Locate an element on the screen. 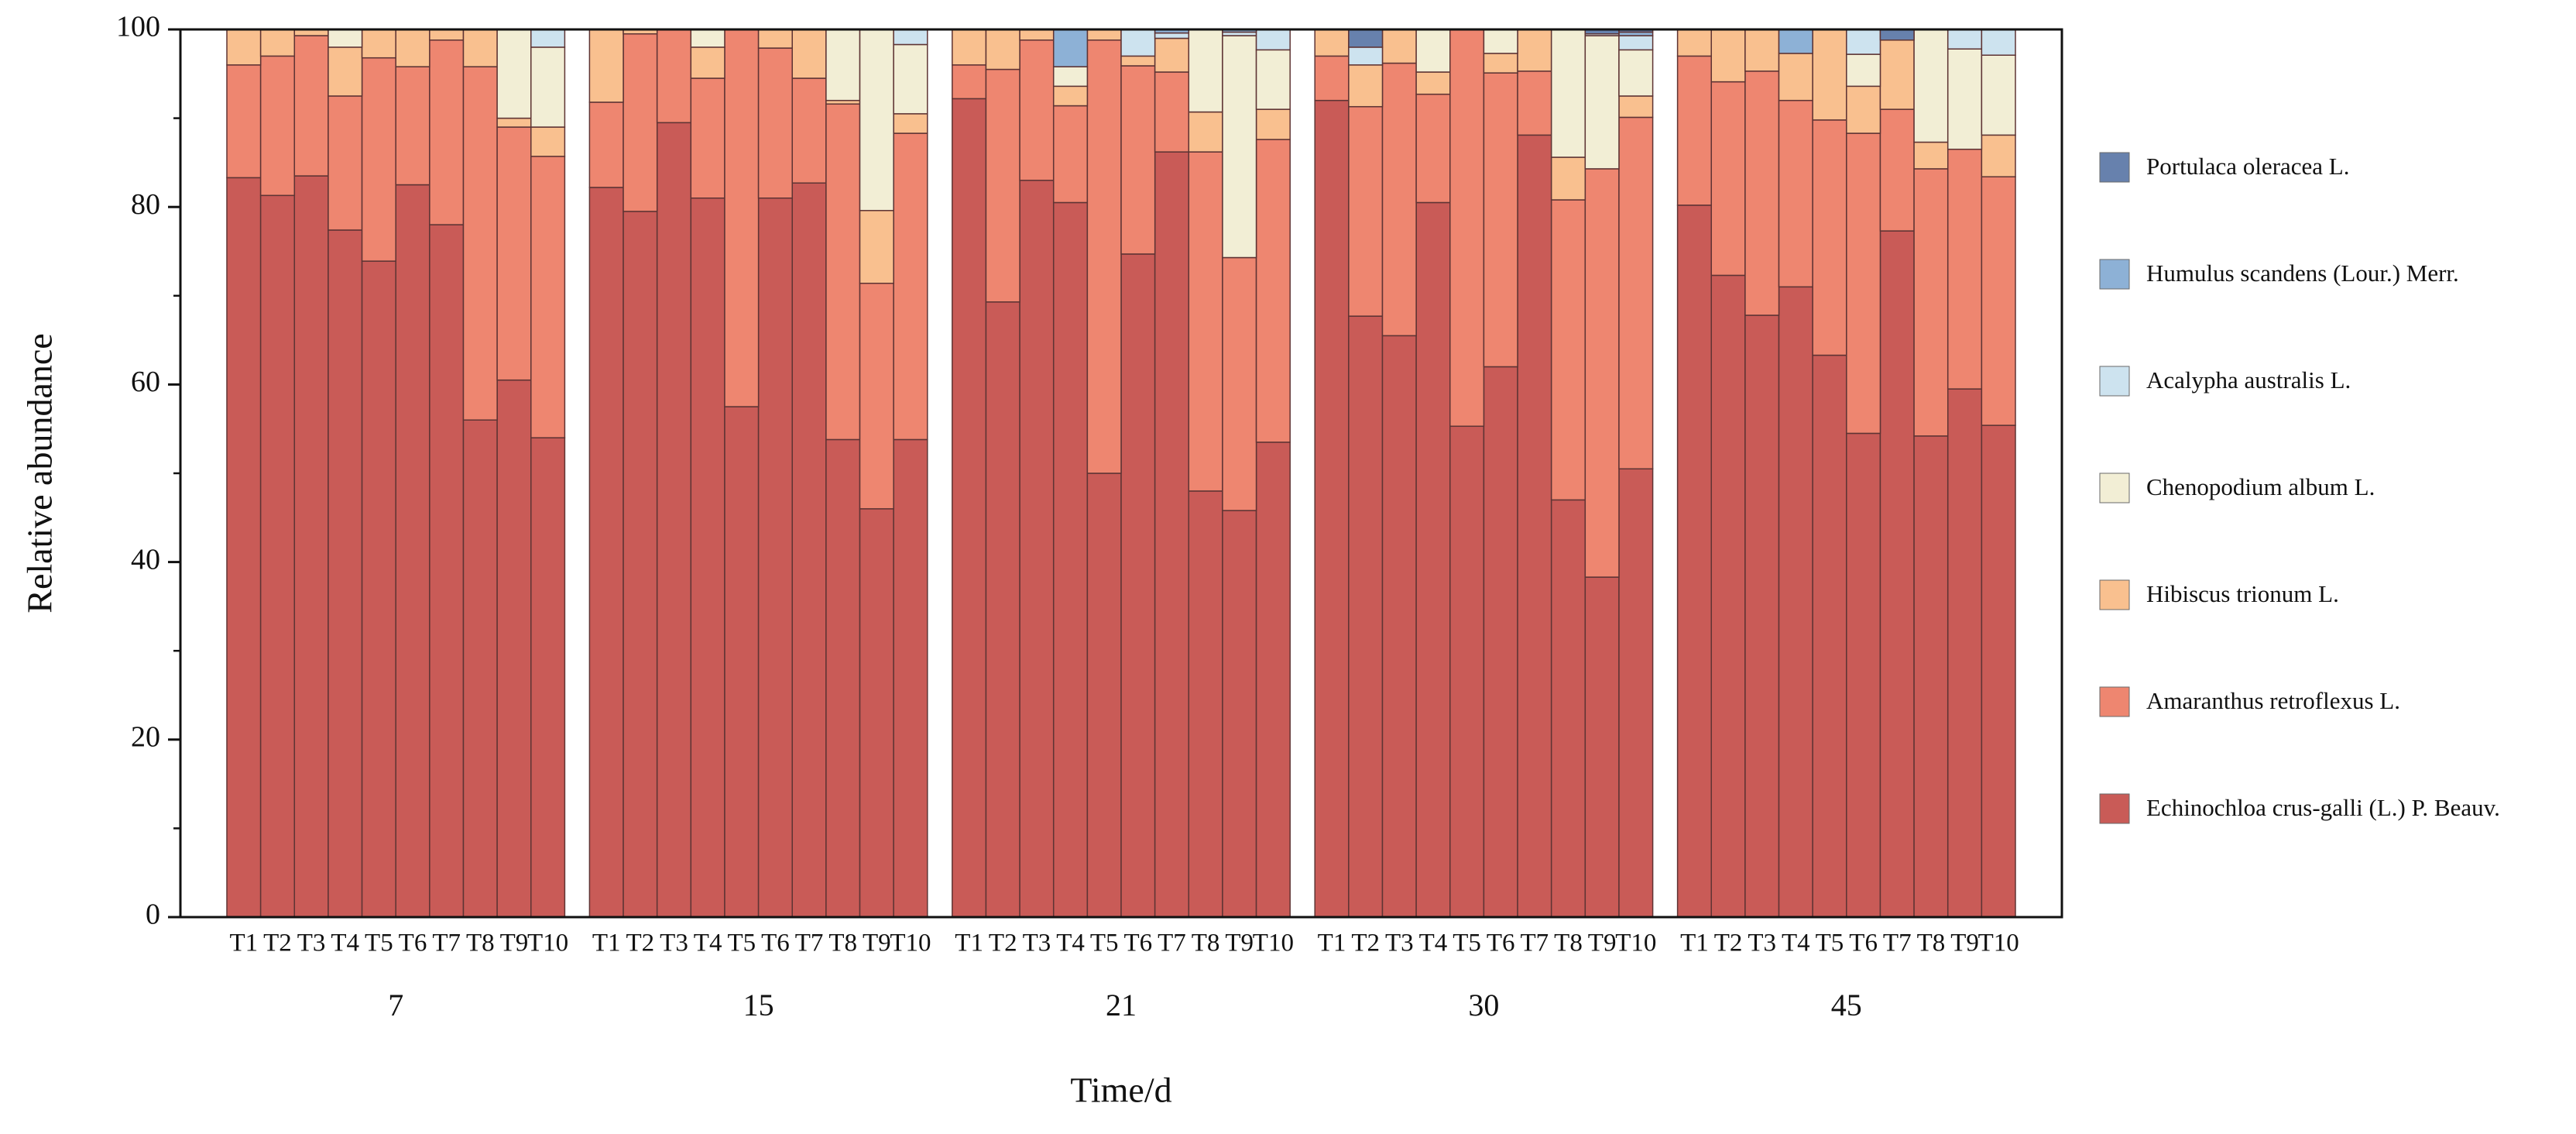 Image resolution: width=2576 pixels, height=1134 pixels. y-tick-label: 60 is located at coordinates (145, 382).